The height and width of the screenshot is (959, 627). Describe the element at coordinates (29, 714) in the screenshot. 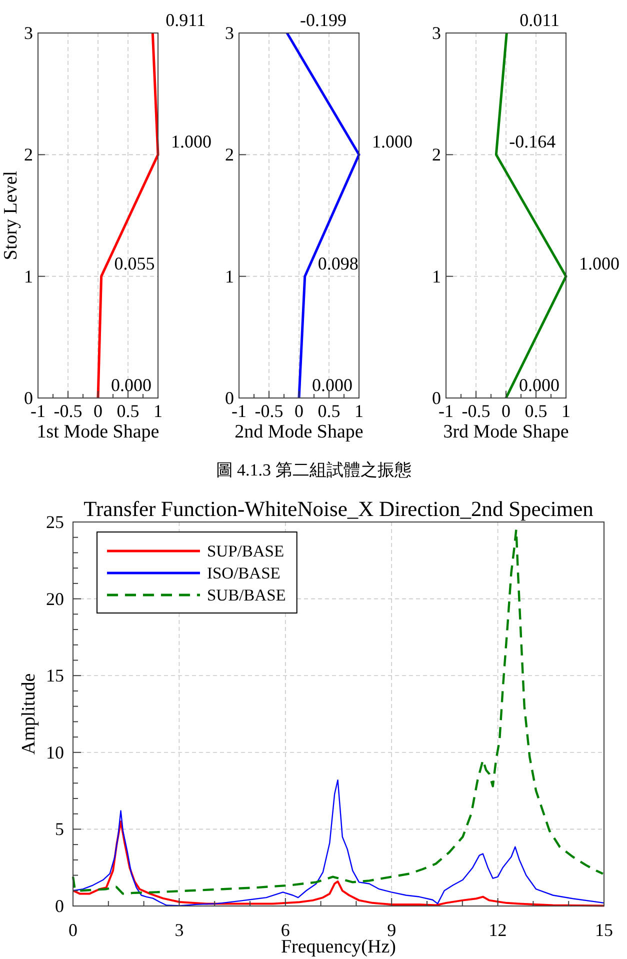

I see `y-axis-title: Amplitude` at that location.